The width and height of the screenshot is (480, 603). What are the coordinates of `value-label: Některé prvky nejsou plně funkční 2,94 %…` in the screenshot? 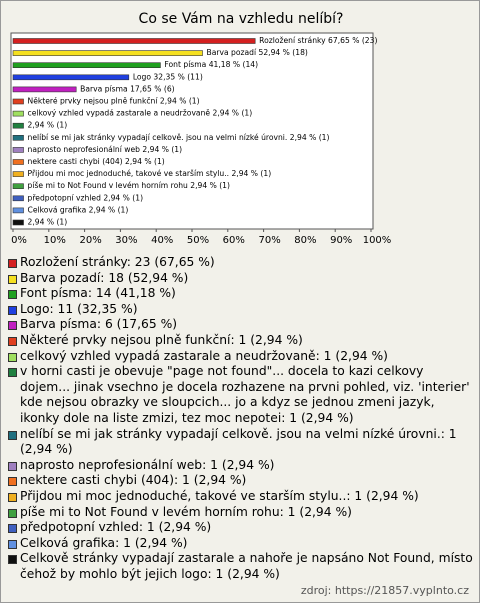 It's located at (114, 101).